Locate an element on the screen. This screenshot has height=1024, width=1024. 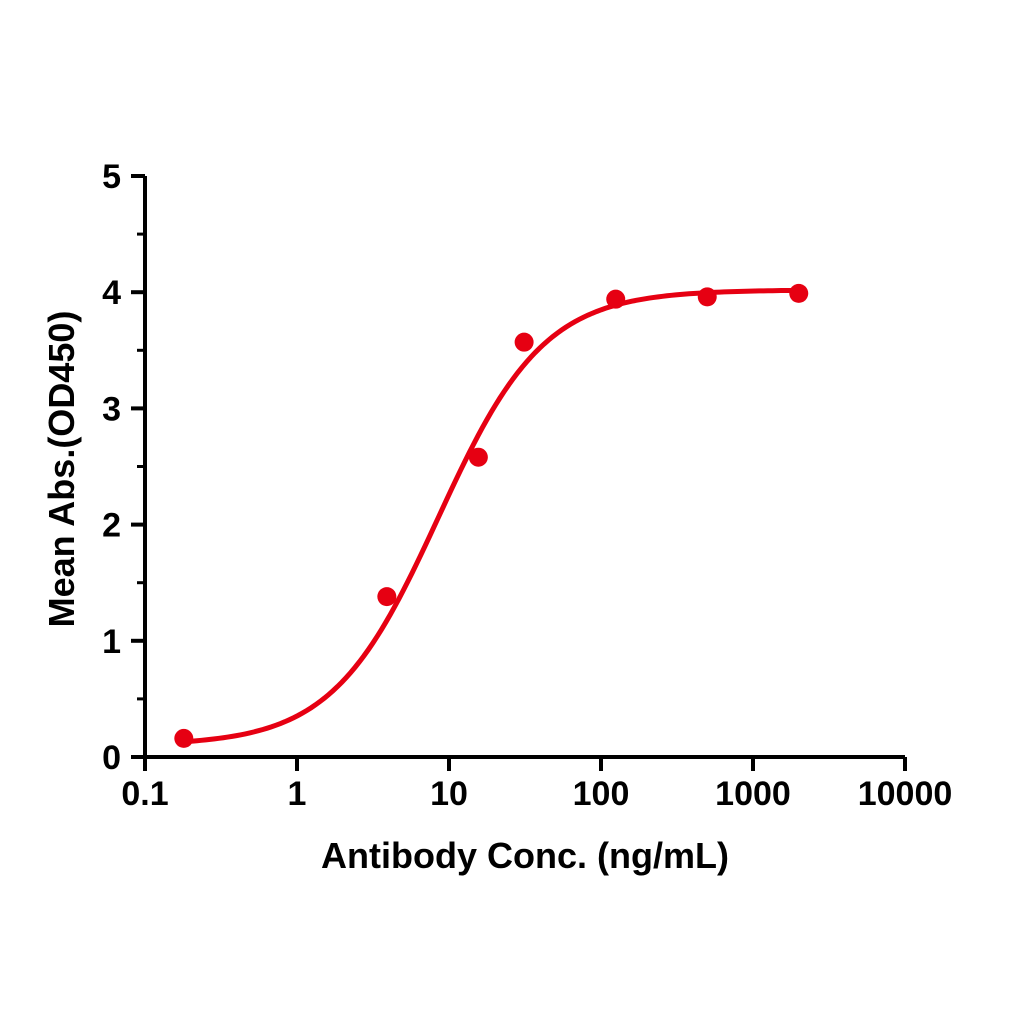
x-tick-label: 10000 is located at coordinates (905, 794).